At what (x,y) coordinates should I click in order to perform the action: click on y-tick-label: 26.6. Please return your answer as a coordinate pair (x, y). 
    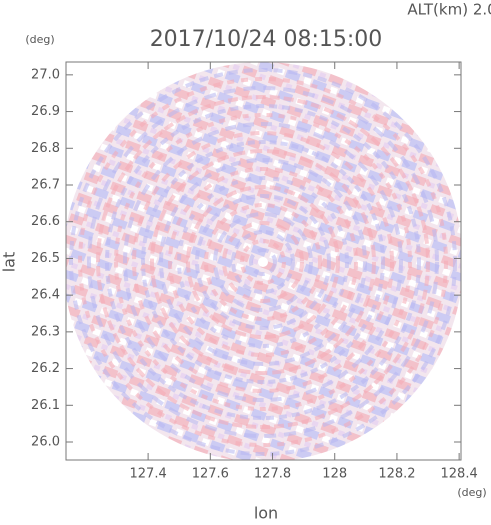
    Looking at the image, I should click on (45, 221).